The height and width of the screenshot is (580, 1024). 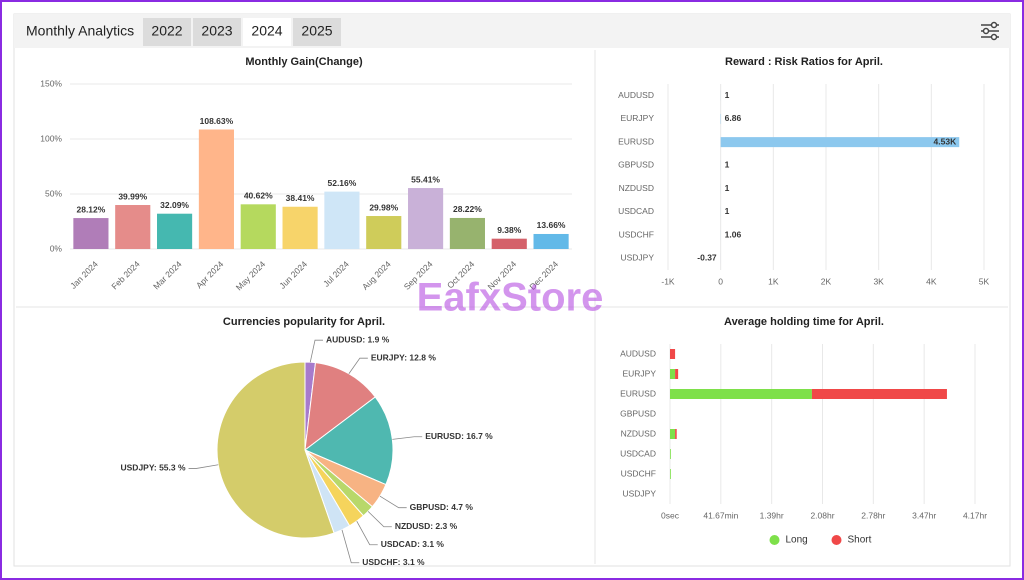 I want to click on y-tick-label: 50%, so click(x=53, y=193).